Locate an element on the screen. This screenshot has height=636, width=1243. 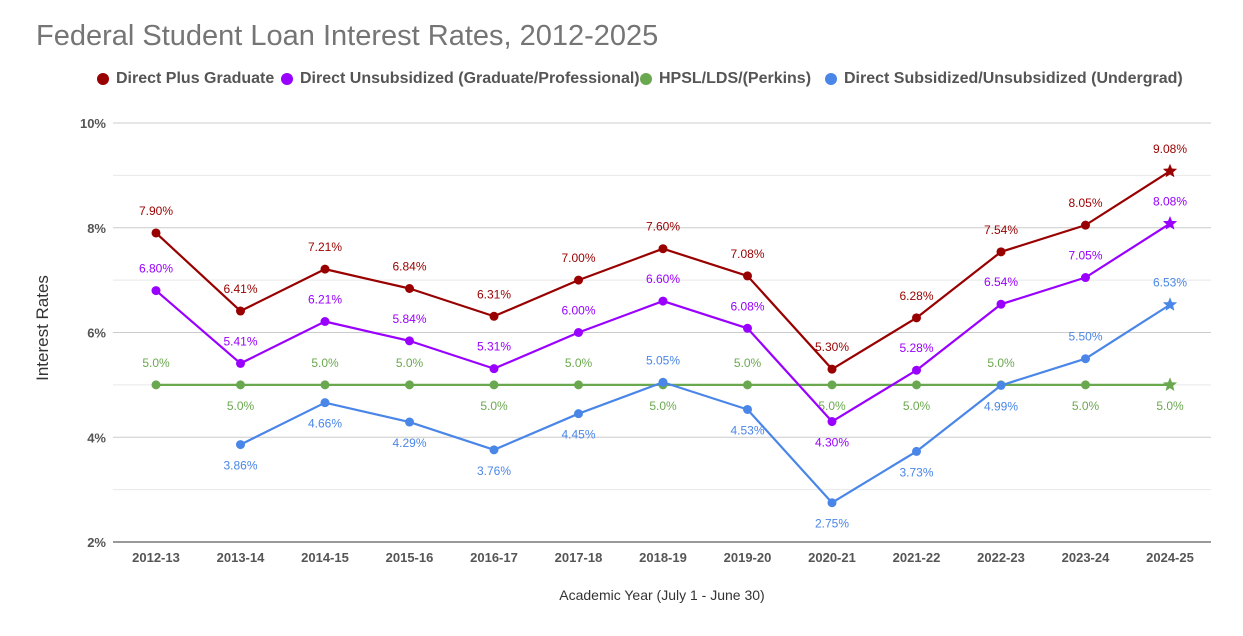
x-tick-label: 2015-16 is located at coordinates (410, 557).